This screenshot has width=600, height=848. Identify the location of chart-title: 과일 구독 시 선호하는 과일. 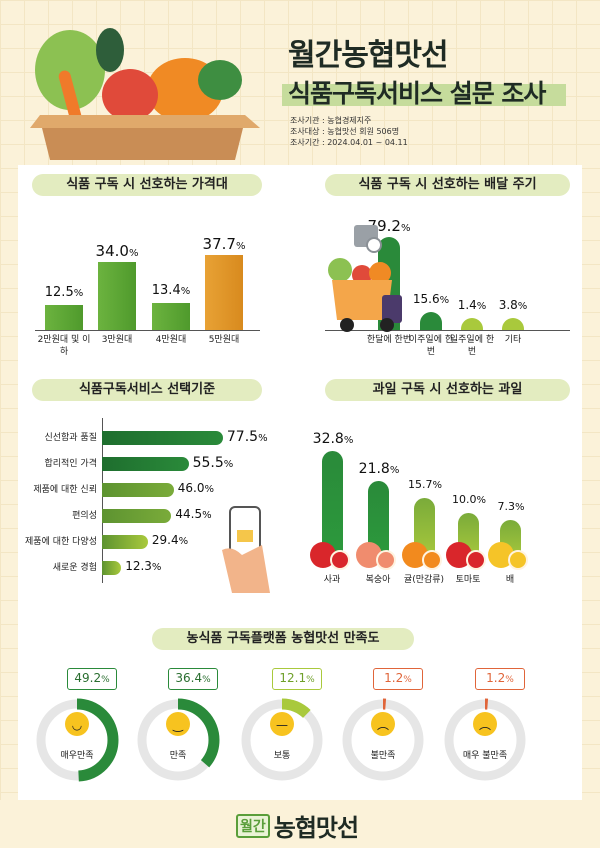
(447, 390).